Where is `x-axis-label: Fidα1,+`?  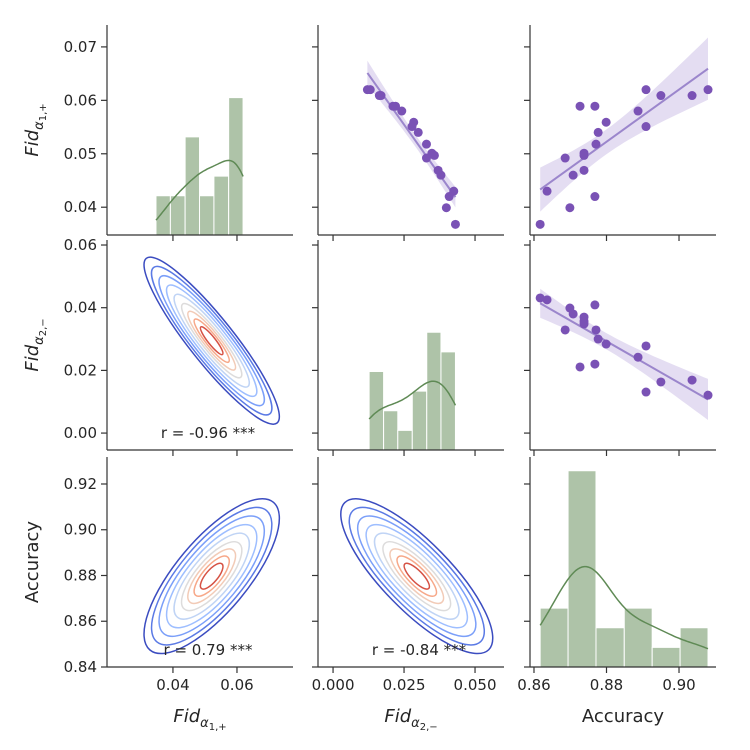
x-axis-label: Fidα1,+ is located at coordinates (199, 719).